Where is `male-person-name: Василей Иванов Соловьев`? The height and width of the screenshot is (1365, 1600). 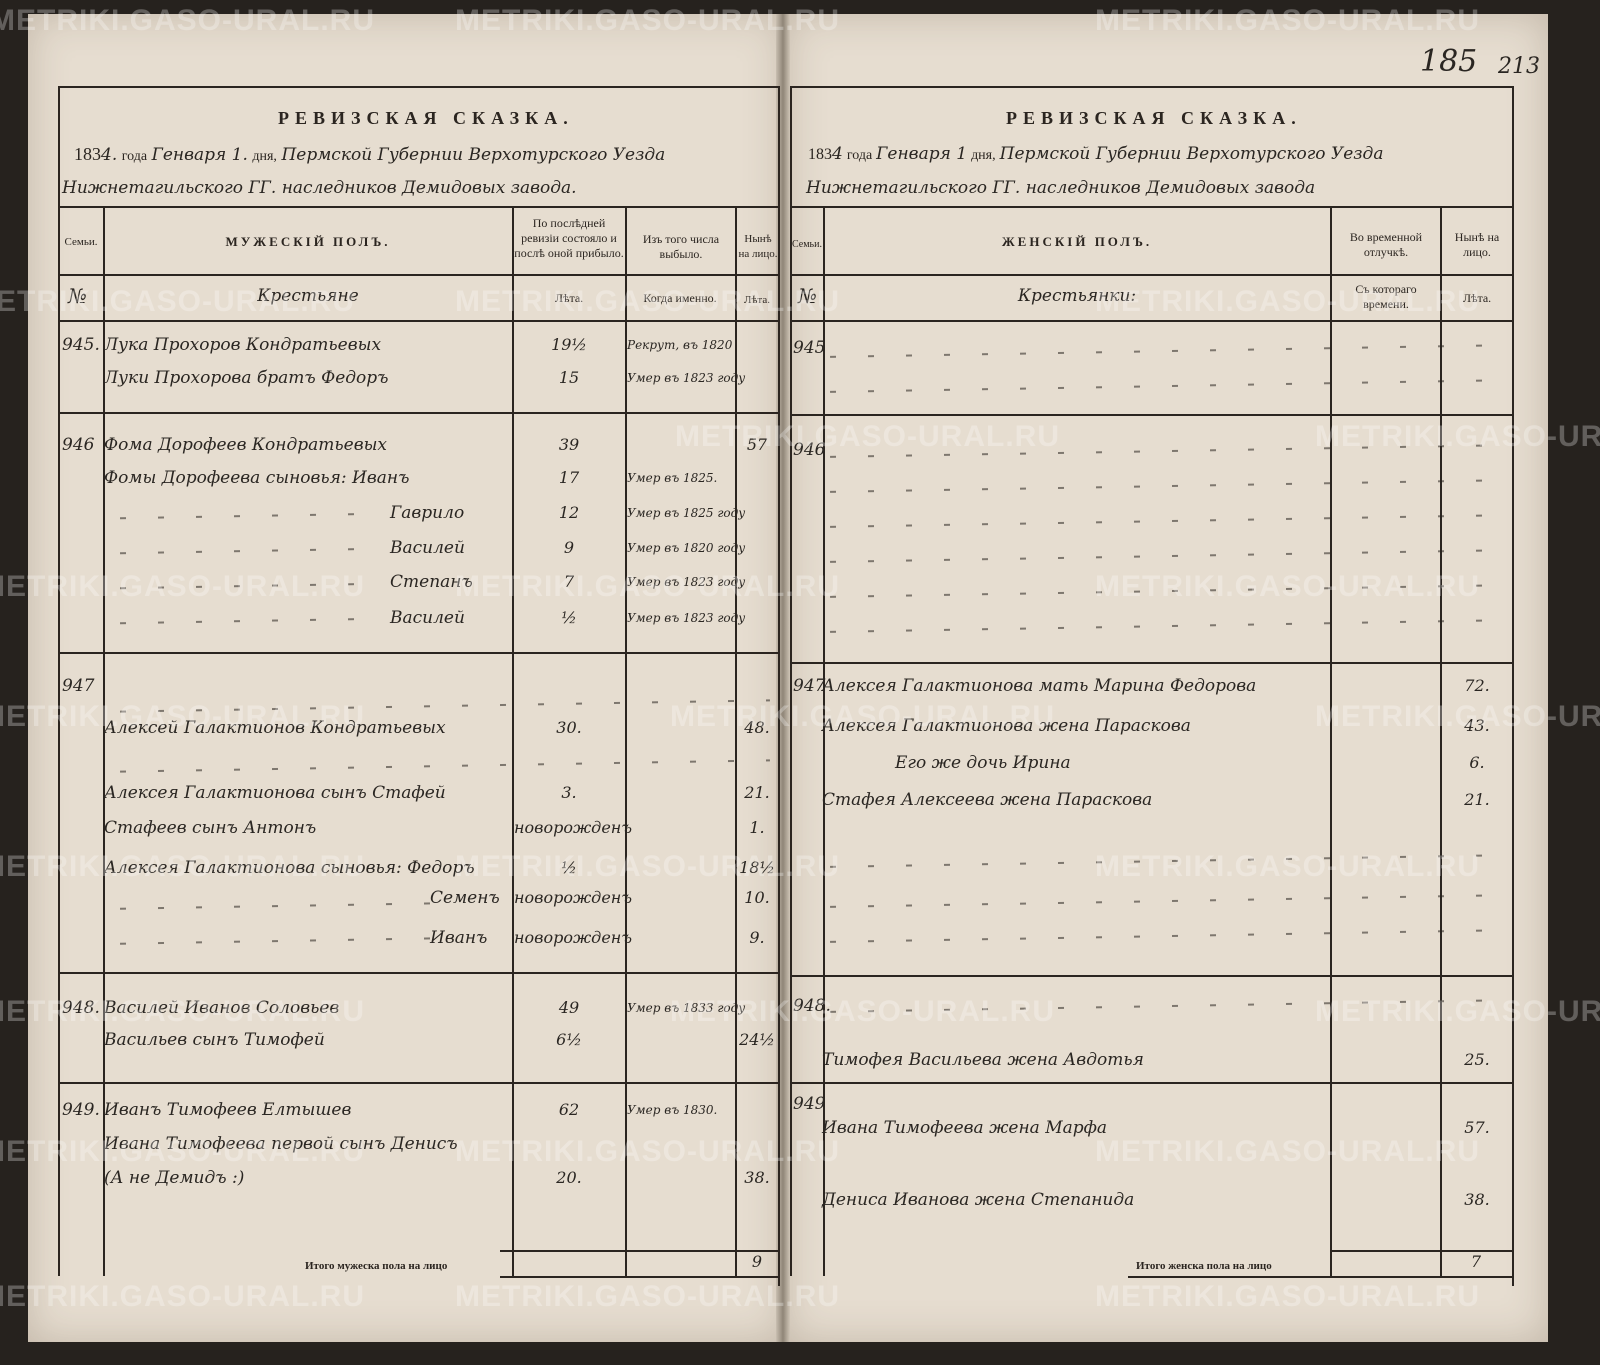 male-person-name: Василей Иванов Соловьев is located at coordinates (222, 1008).